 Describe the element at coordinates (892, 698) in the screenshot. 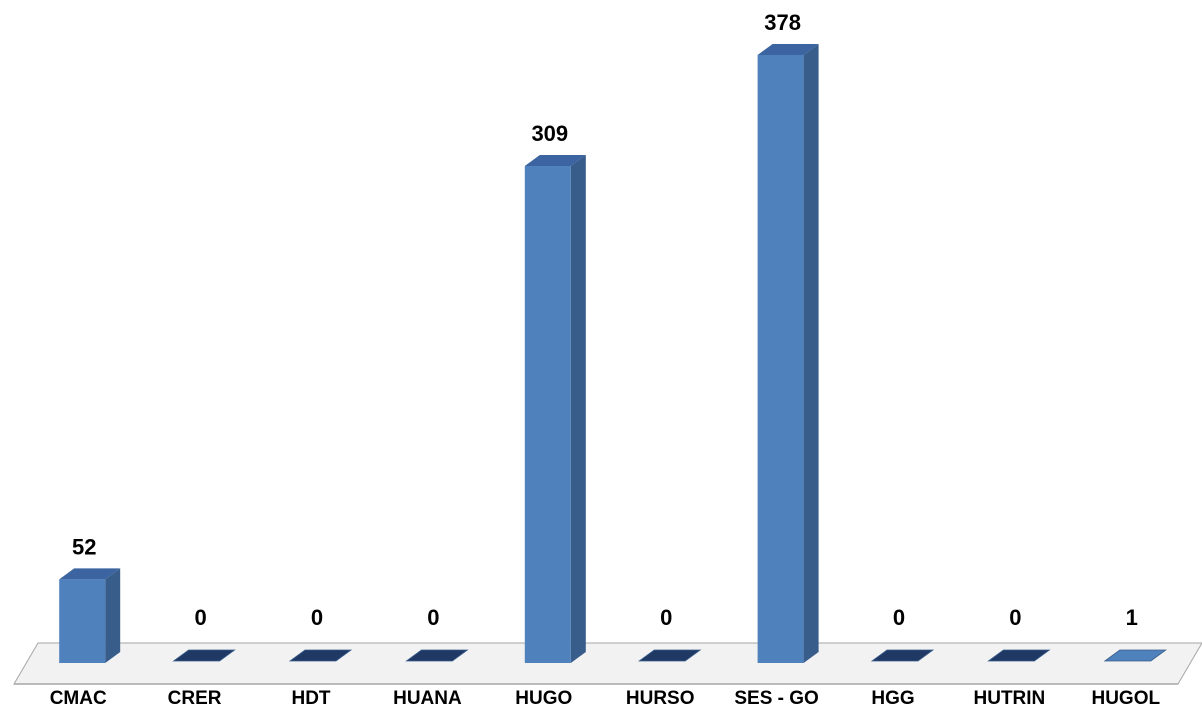

I see `category-label: HGG` at that location.